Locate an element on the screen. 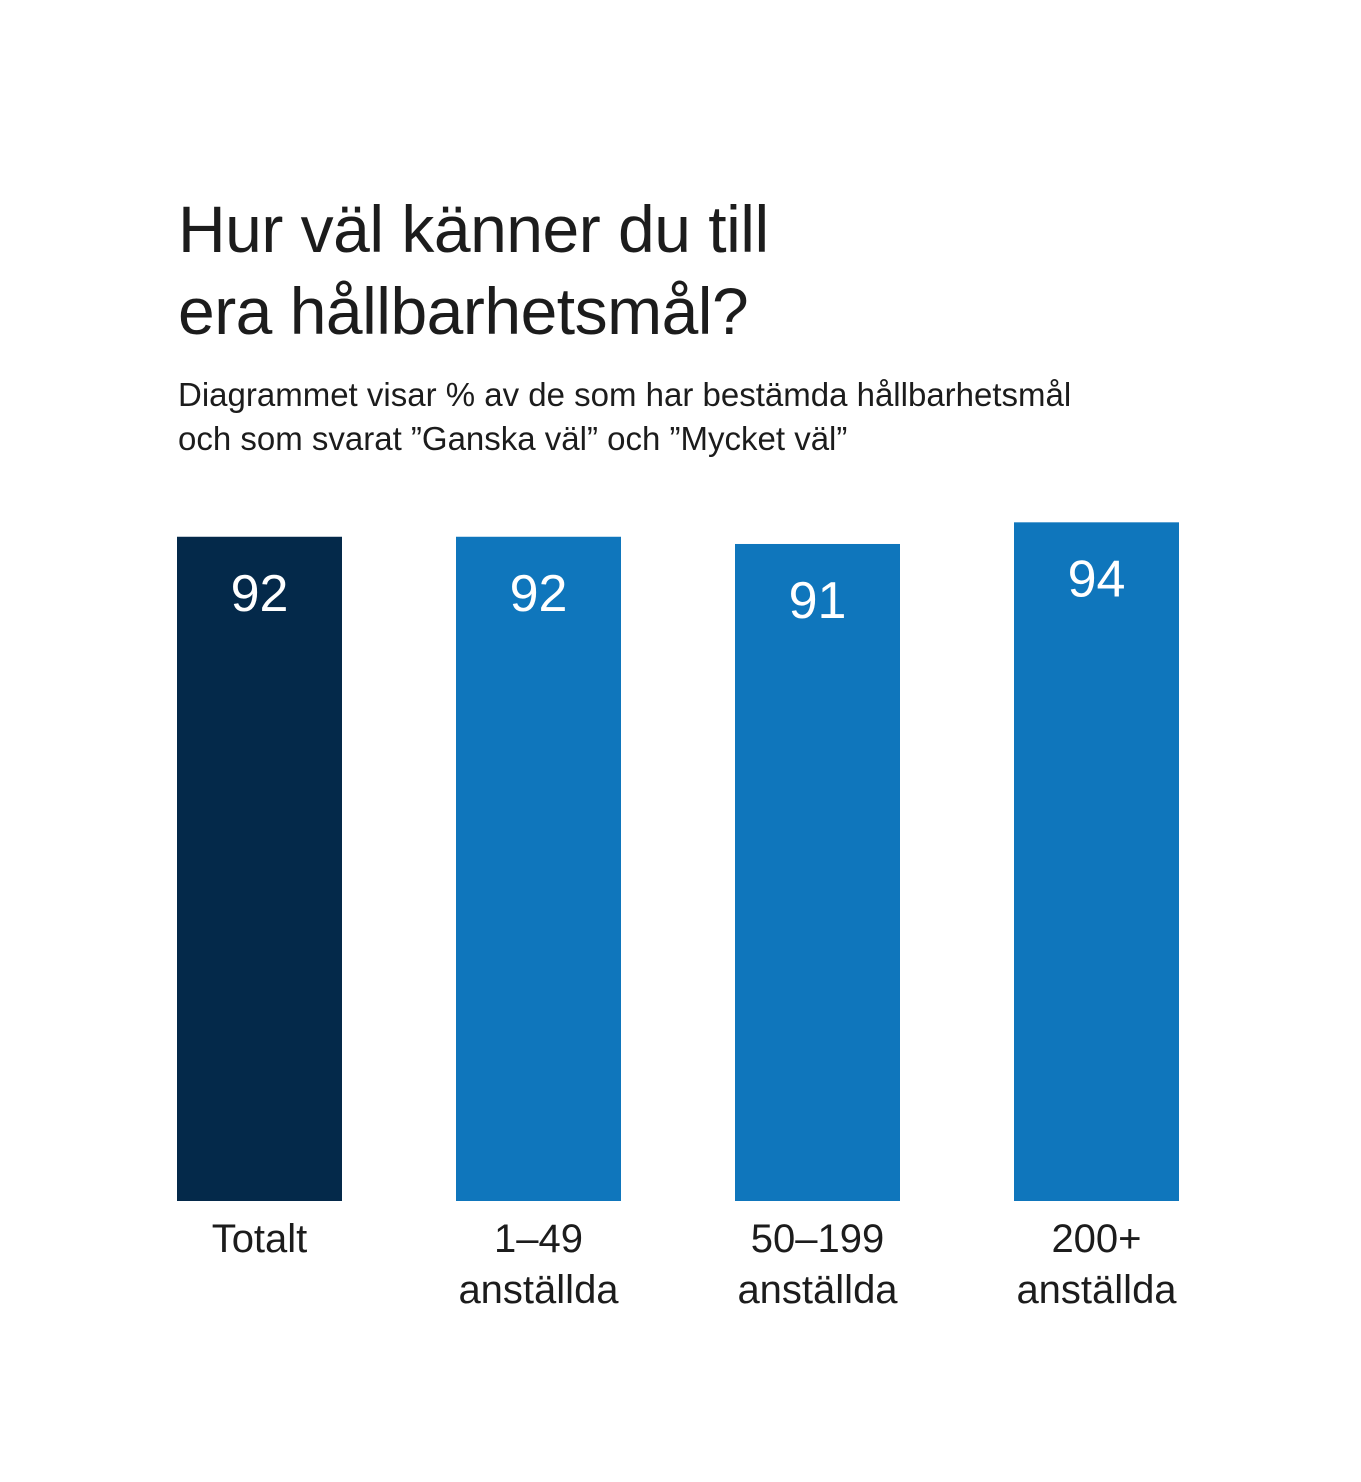 The image size is (1361, 1482). category-label-3-line-2: anställda is located at coordinates (1096, 1290).